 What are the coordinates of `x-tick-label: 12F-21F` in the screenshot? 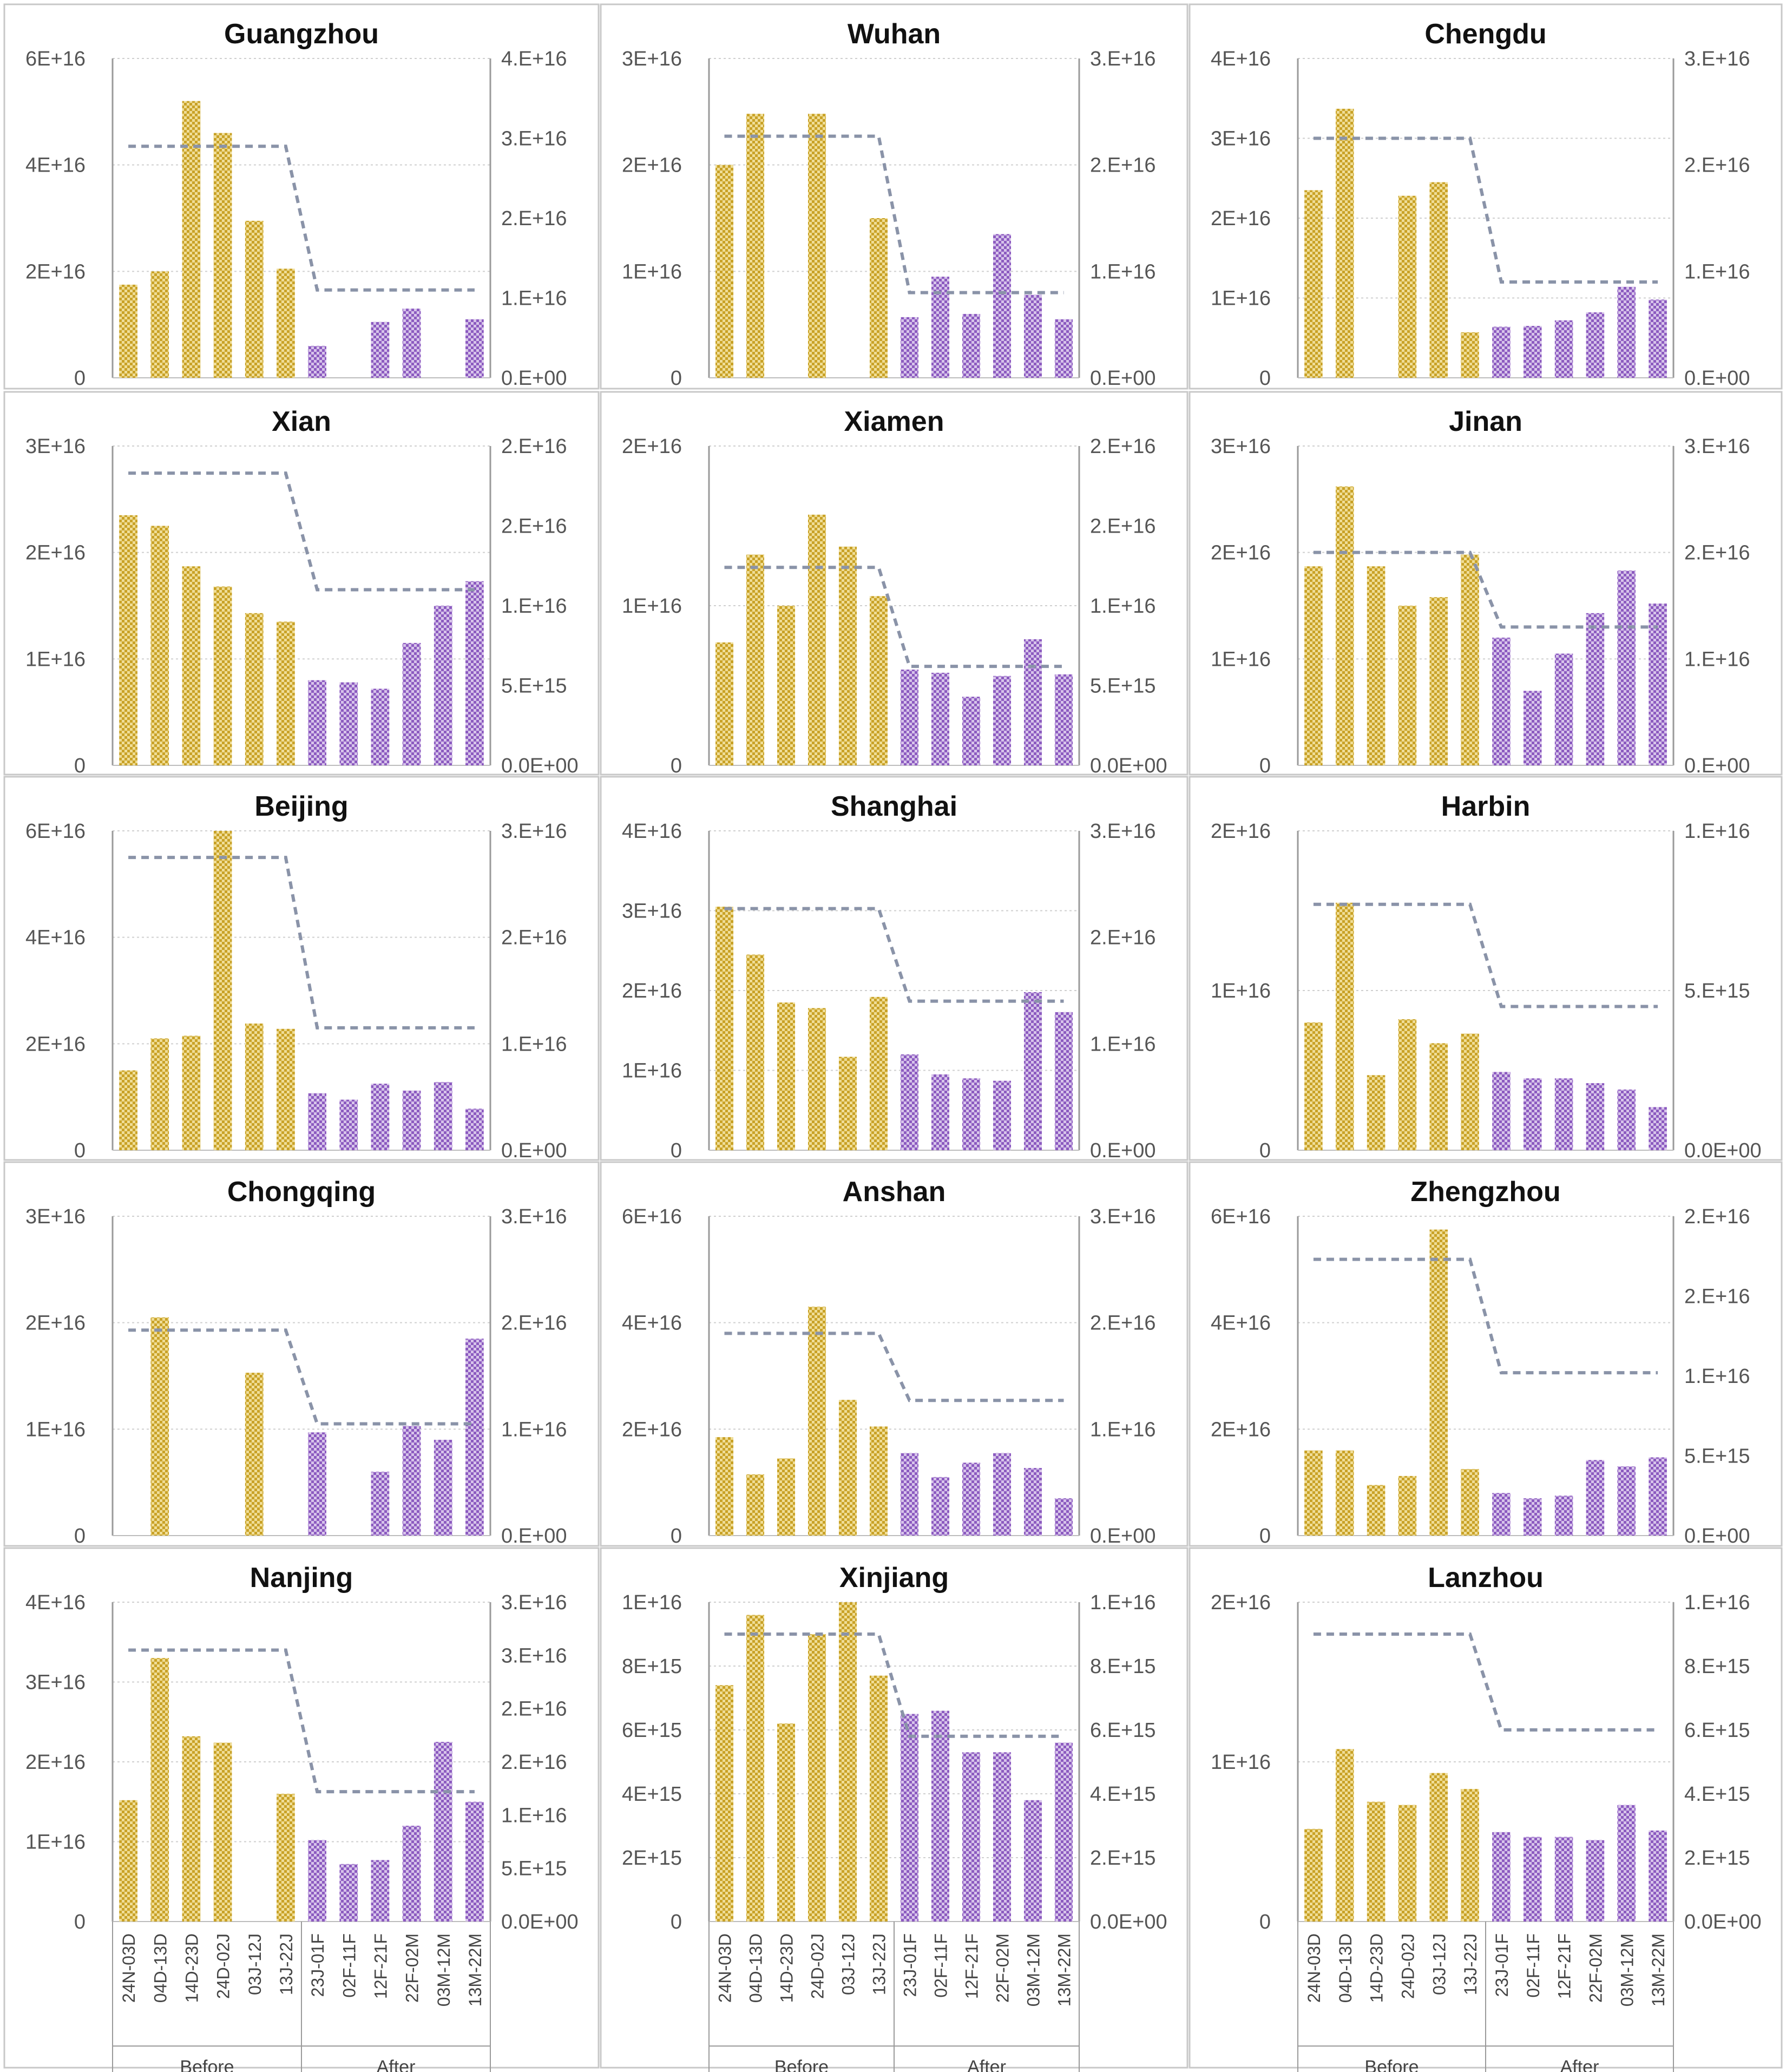 It's located at (1565, 1966).